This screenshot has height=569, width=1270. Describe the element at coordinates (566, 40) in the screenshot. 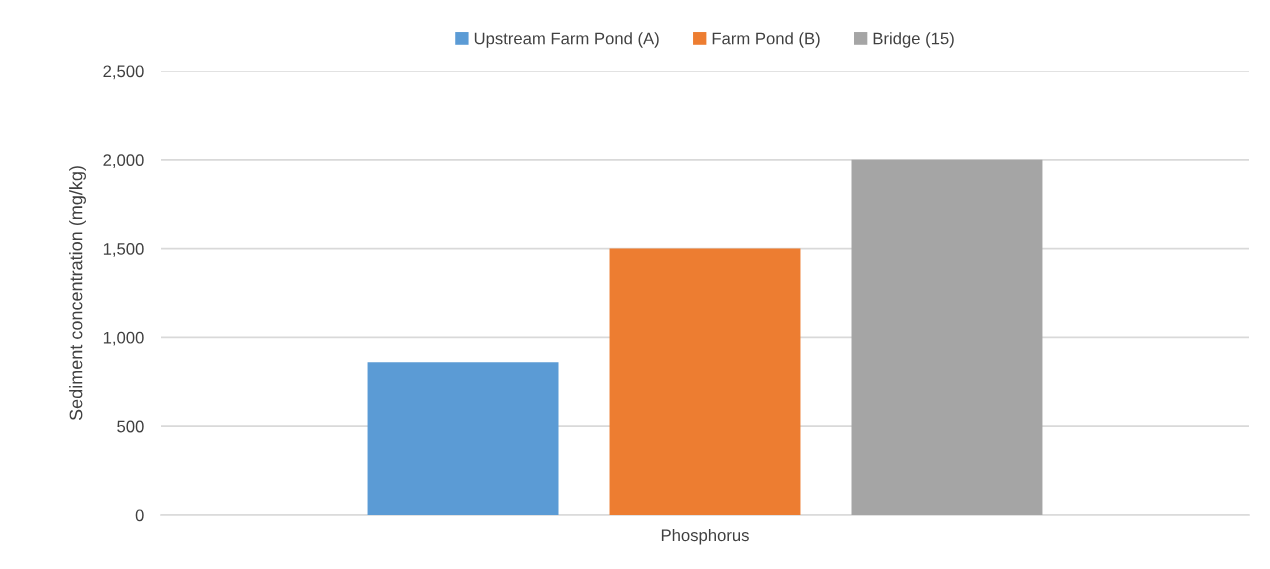

I see `legend-label: Upstream Farm Pond (A)` at that location.